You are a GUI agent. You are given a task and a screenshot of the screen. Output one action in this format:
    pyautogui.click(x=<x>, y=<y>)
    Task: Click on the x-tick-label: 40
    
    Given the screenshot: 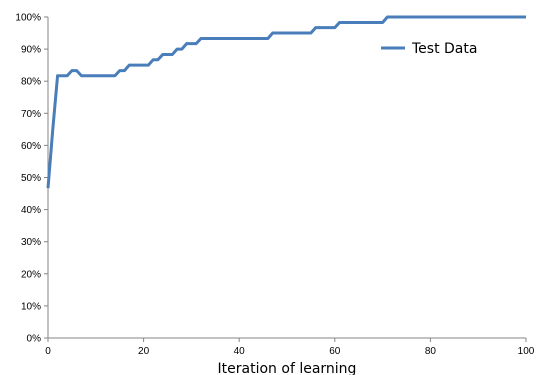 What is the action you would take?
    pyautogui.click(x=240, y=351)
    